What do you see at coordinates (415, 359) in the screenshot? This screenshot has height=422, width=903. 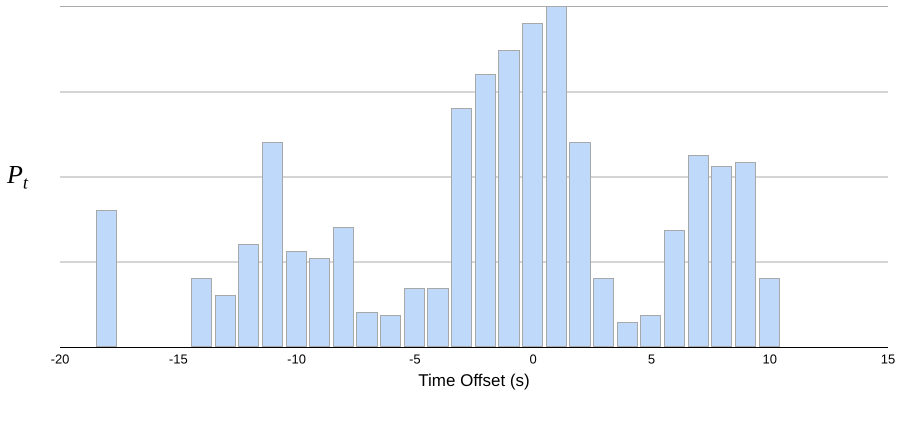 I see `x-tick-label: -5` at bounding box center [415, 359].